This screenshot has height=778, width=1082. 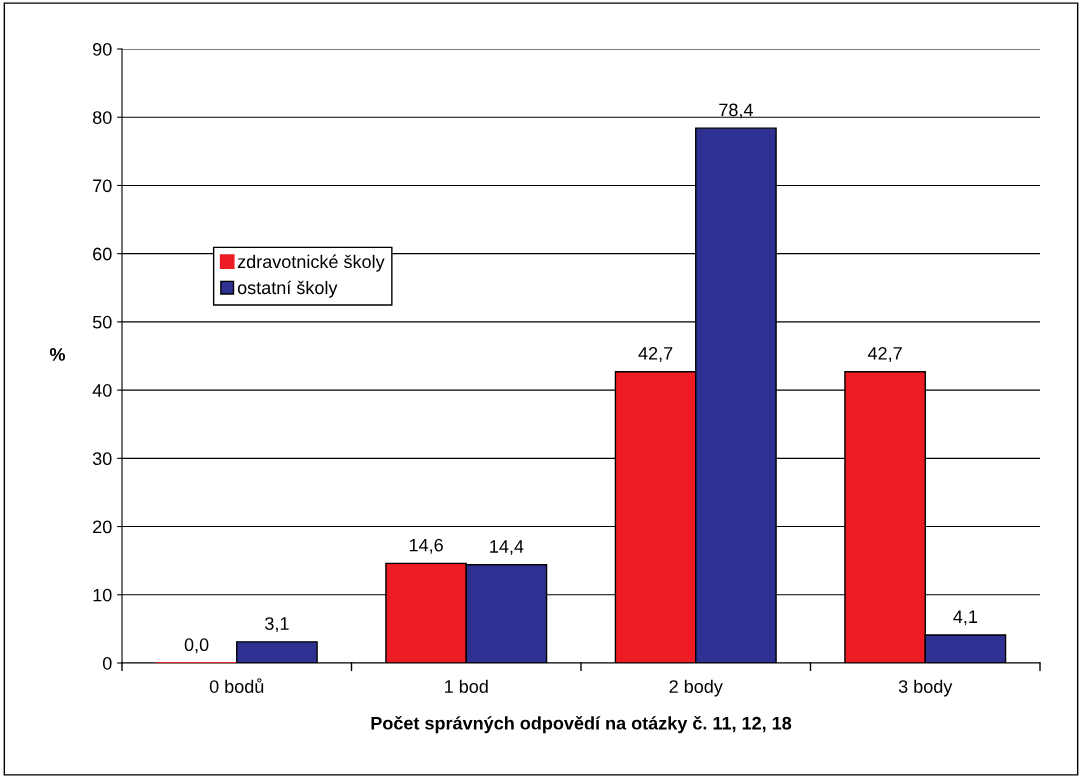 I want to click on data-label: 14,6, so click(x=426, y=546).